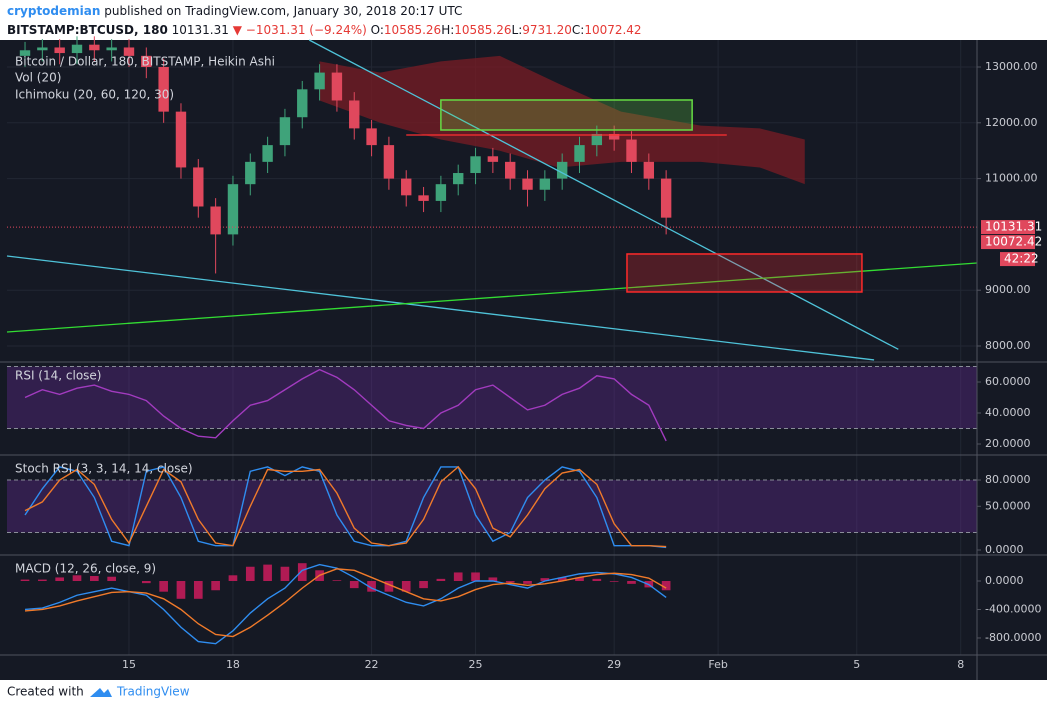  I want to click on ohlc-value: 10072.42, so click(612, 30).